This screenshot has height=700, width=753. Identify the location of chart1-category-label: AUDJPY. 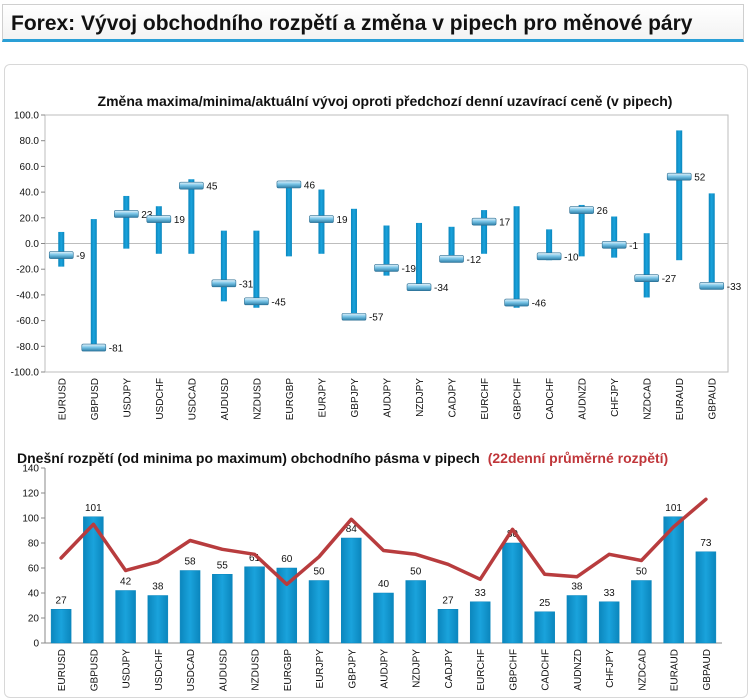
(388, 398).